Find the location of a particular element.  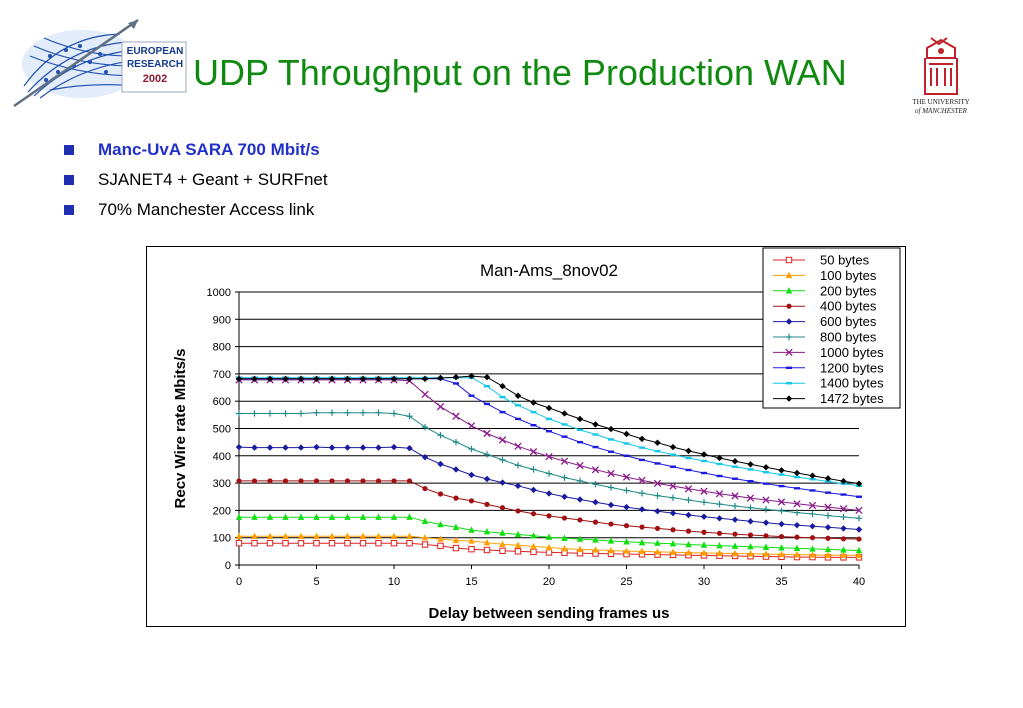

y-tick-label: 0 is located at coordinates (228, 566).